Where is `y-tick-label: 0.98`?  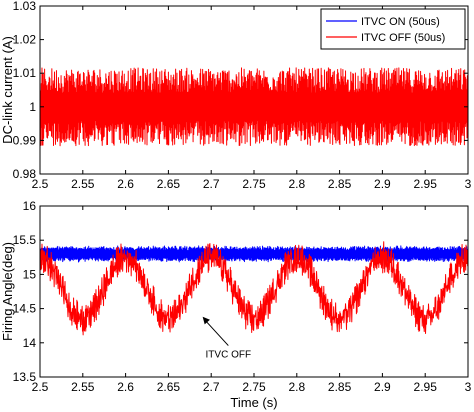 y-tick-label: 0.98 is located at coordinates (25, 174).